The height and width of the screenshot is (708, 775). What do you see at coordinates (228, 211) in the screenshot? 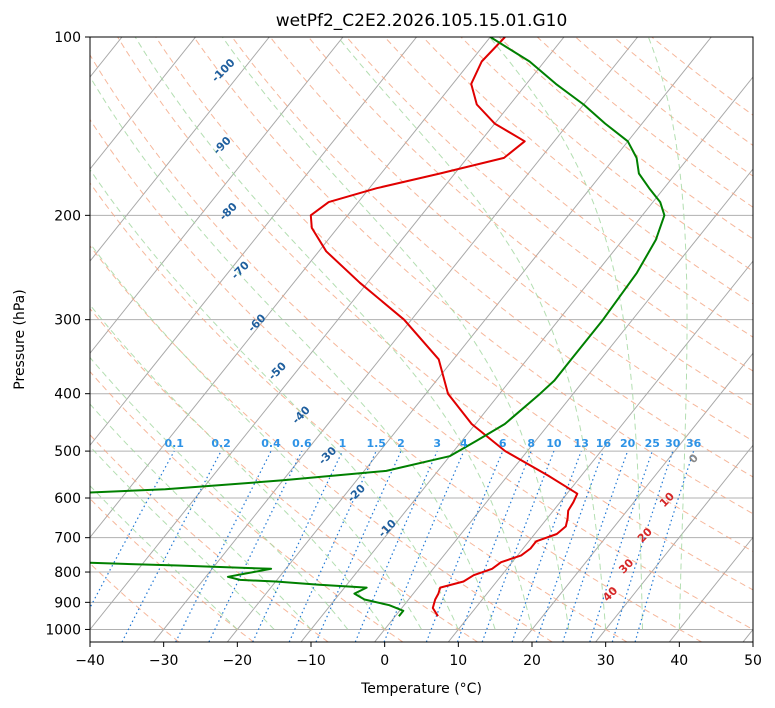
I see `moist-adiabat-label: -80` at bounding box center [228, 211].